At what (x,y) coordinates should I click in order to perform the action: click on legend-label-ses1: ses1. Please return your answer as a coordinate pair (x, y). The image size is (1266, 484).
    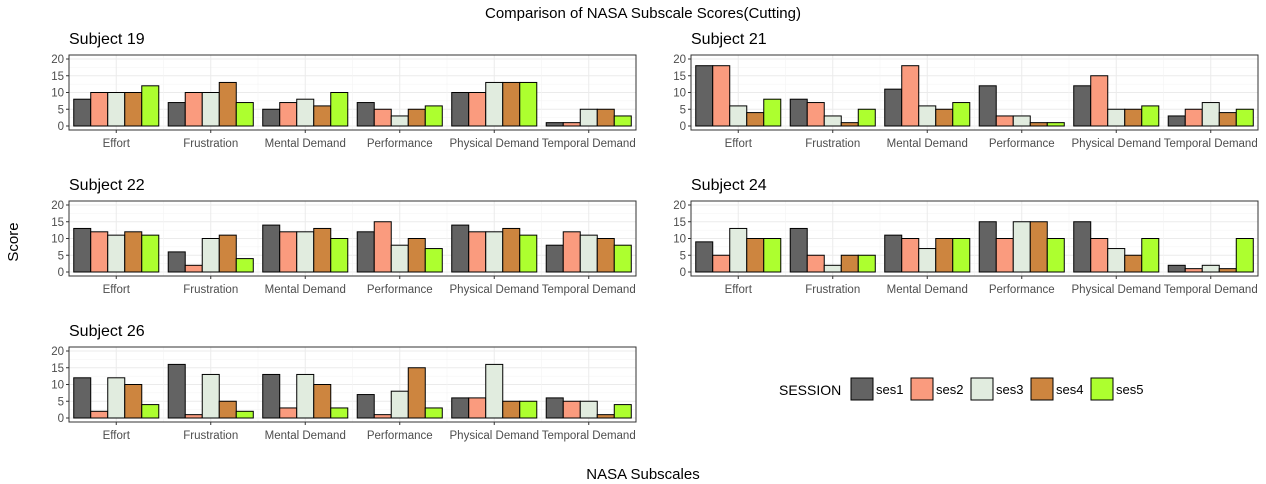
    Looking at the image, I should click on (889, 389).